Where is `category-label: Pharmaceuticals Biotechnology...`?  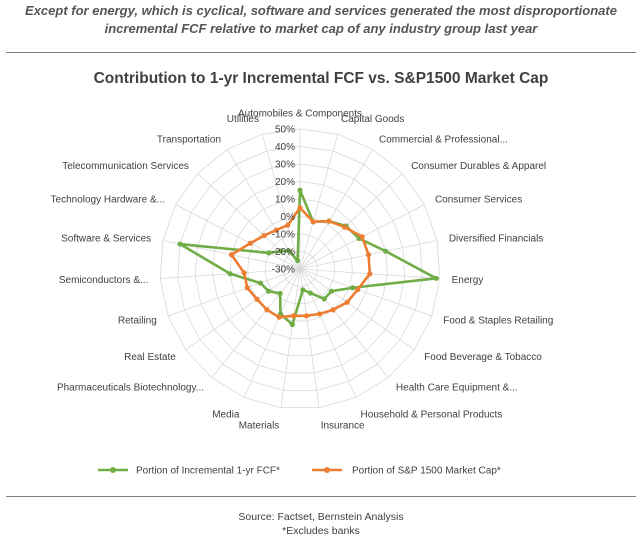 category-label: Pharmaceuticals Biotechnology... is located at coordinates (130, 387).